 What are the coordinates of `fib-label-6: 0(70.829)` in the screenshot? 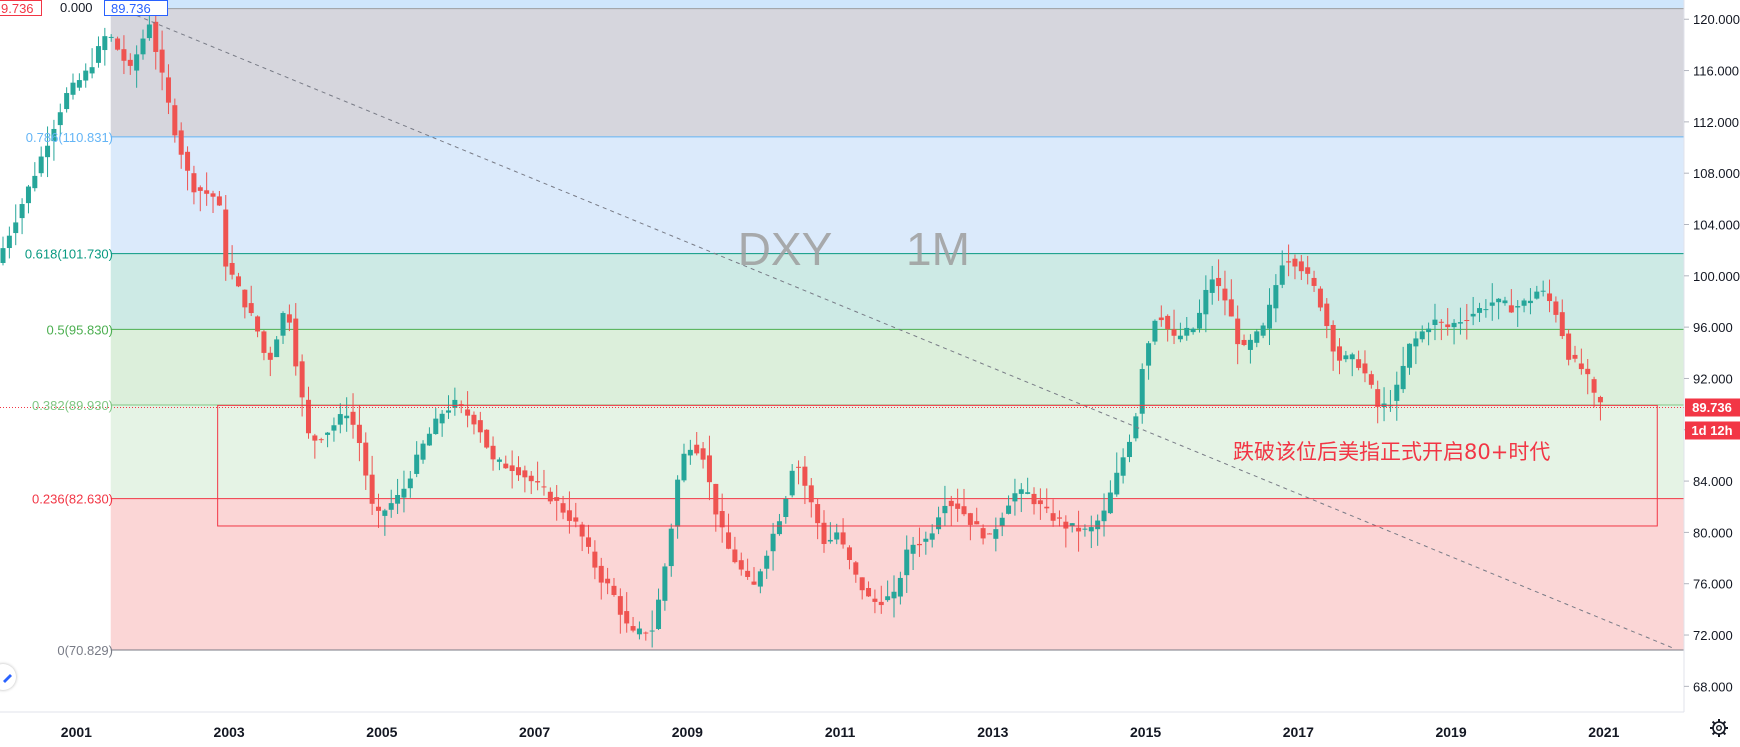 It's located at (85, 650).